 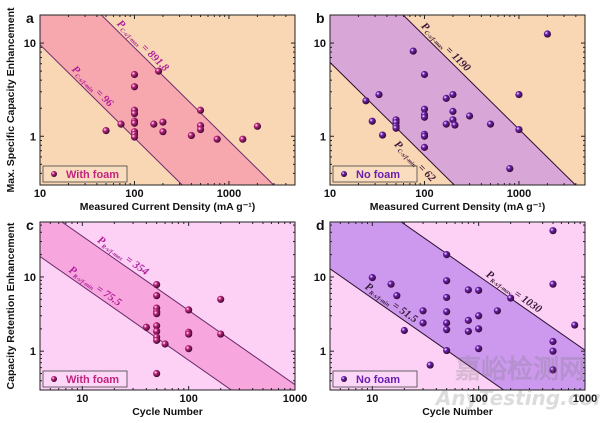 What do you see at coordinates (457, 412) in the screenshot?
I see `x-axis-title: Cycle Number` at bounding box center [457, 412].